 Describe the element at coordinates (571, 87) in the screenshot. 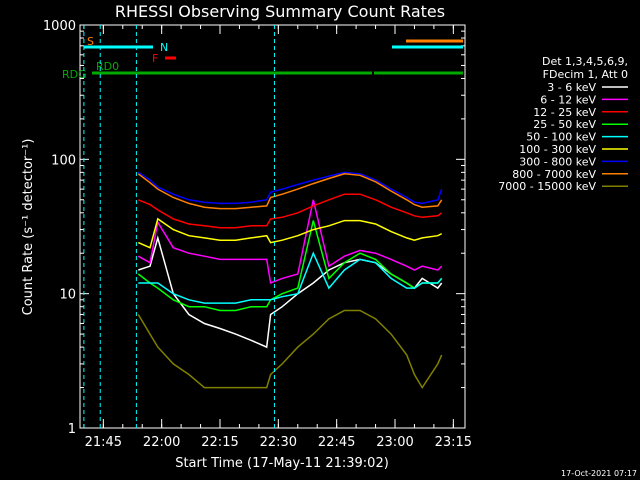

I see `legend-label: 3 - 6 keV` at that location.